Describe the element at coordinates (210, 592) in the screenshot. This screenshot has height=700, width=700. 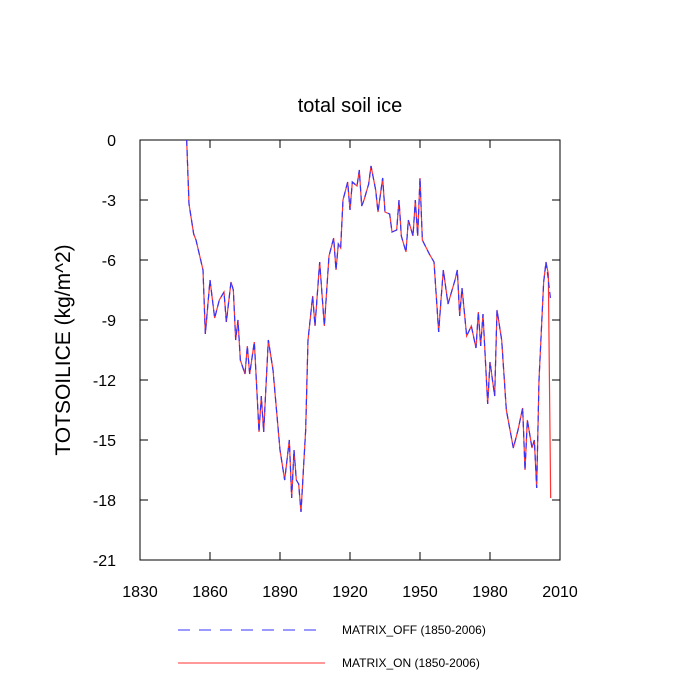
I see `x-tick-label: 1860` at that location.